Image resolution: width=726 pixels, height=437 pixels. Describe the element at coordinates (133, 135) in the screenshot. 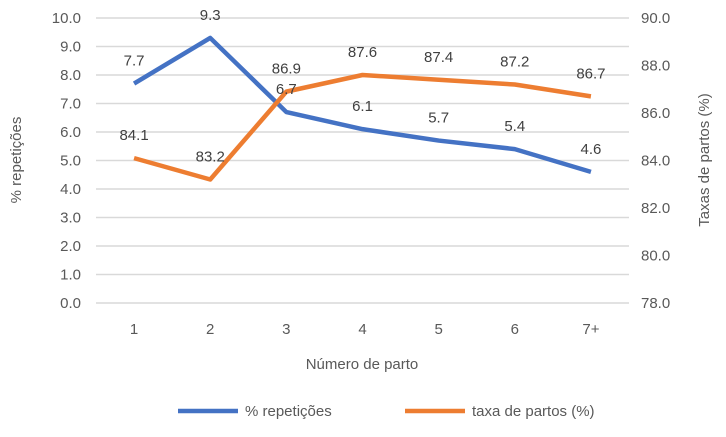

I see `data-label: 84.1` at that location.